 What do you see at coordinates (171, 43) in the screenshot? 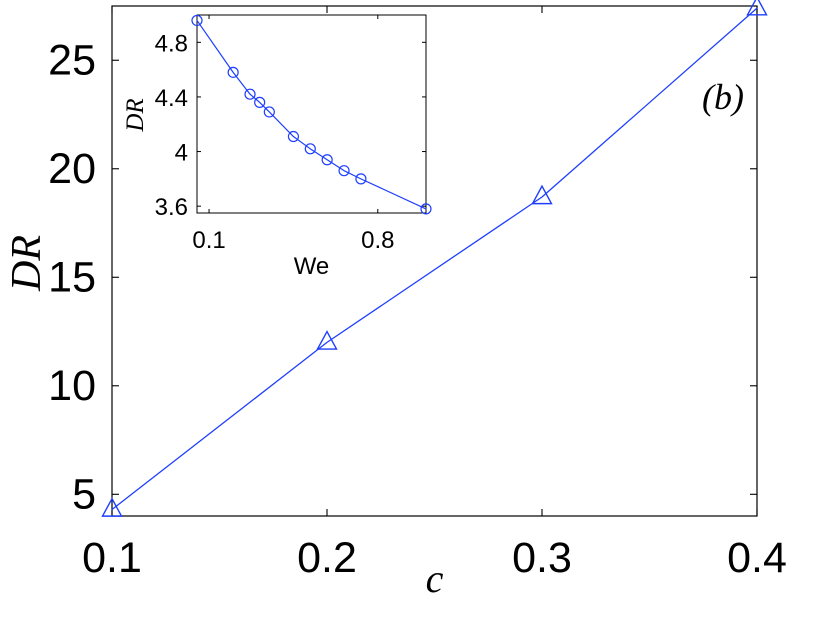
I see `inset-y-tick-label: 4.8` at bounding box center [171, 43].